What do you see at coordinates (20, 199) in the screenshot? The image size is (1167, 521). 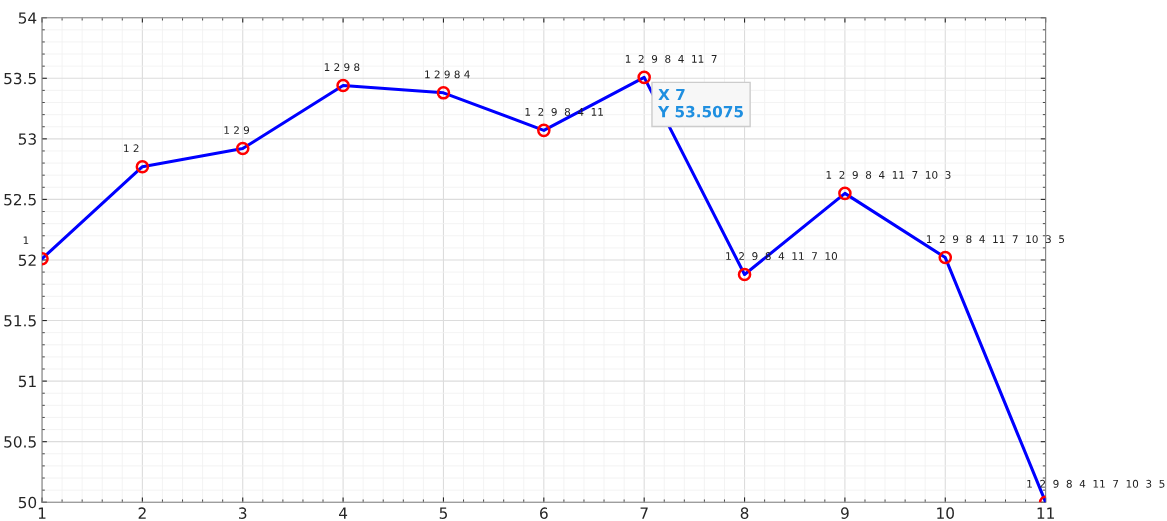 I see `y-tick-label: 52.5` at bounding box center [20, 199].